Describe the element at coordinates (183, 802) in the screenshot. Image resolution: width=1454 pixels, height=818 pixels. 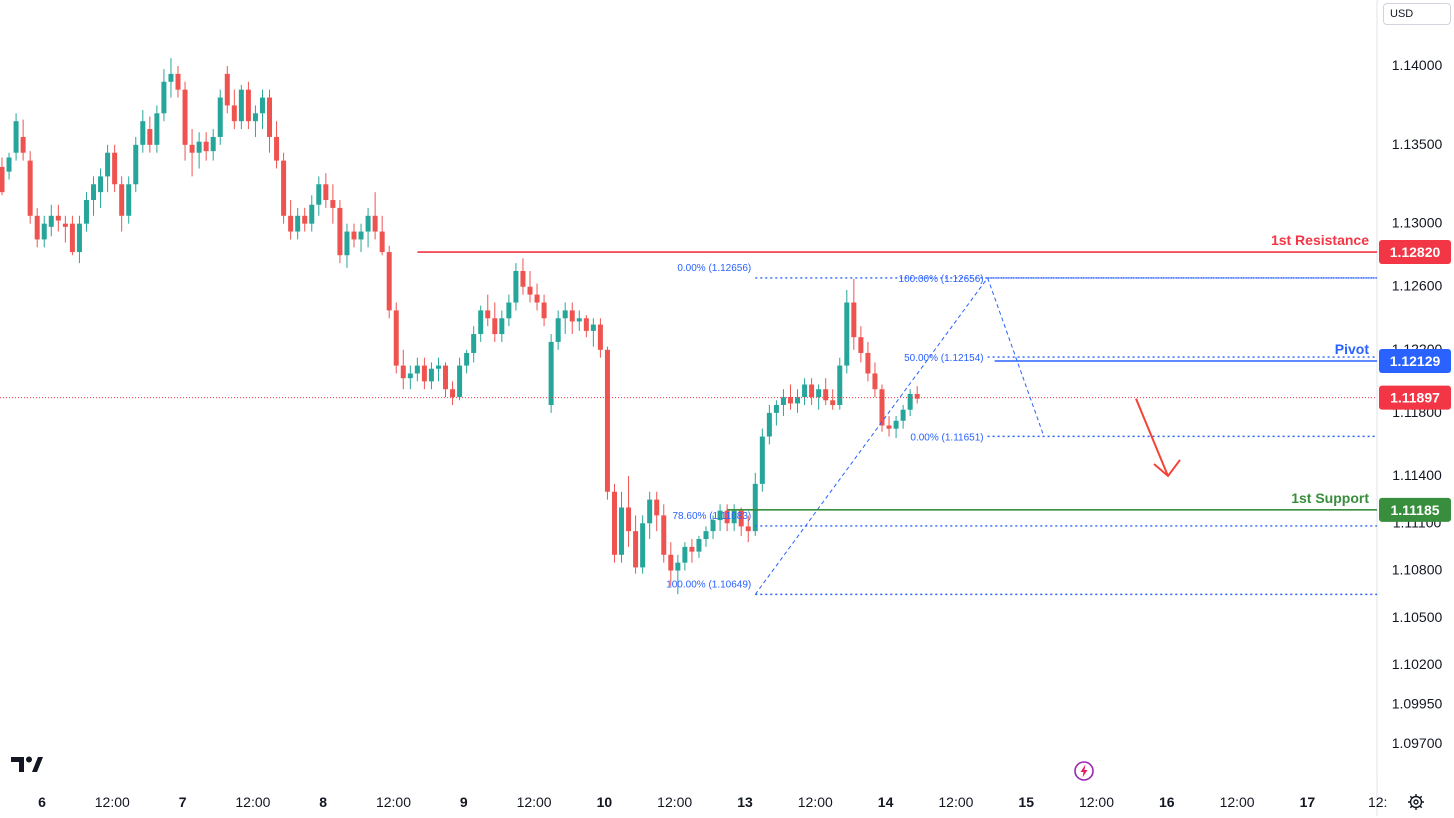
I see `time-tick-label: 7` at that location.